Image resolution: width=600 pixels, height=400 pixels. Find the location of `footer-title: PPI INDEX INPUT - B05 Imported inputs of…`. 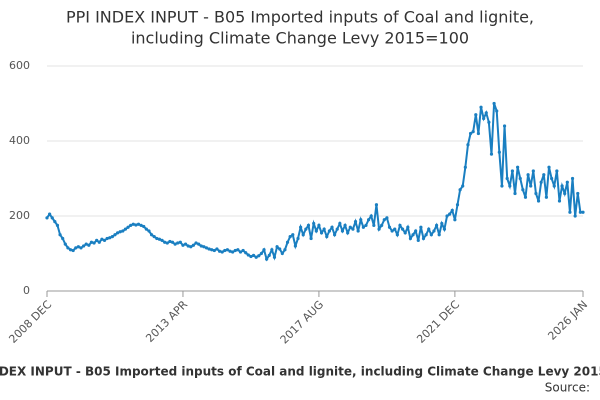

footer-title: PPI INDEX INPUT - B05 Imported inputs of… is located at coordinates (300, 372).